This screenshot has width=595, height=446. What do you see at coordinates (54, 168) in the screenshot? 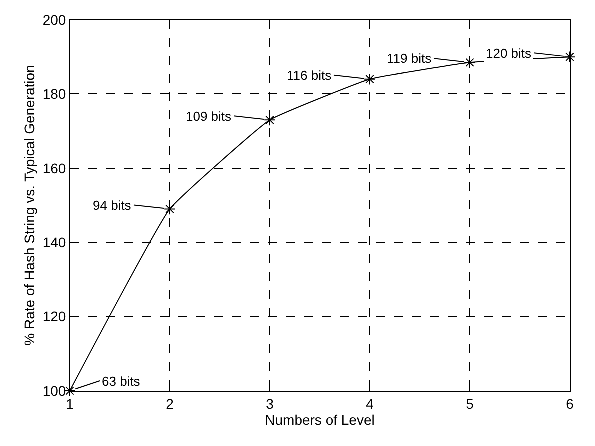
I see `y-tick-label: 160` at bounding box center [54, 168].